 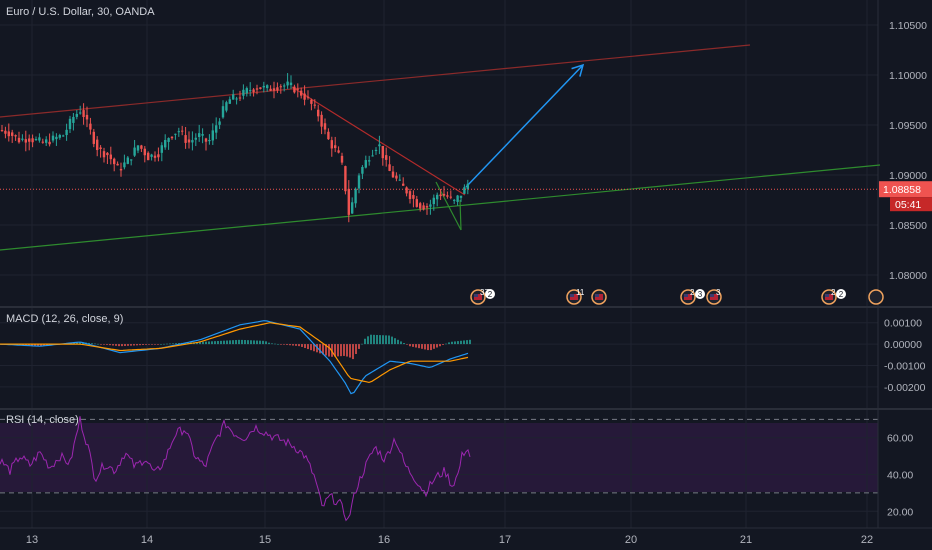 What do you see at coordinates (524, 126) in the screenshot?
I see `projection-arrow` at bounding box center [524, 126].